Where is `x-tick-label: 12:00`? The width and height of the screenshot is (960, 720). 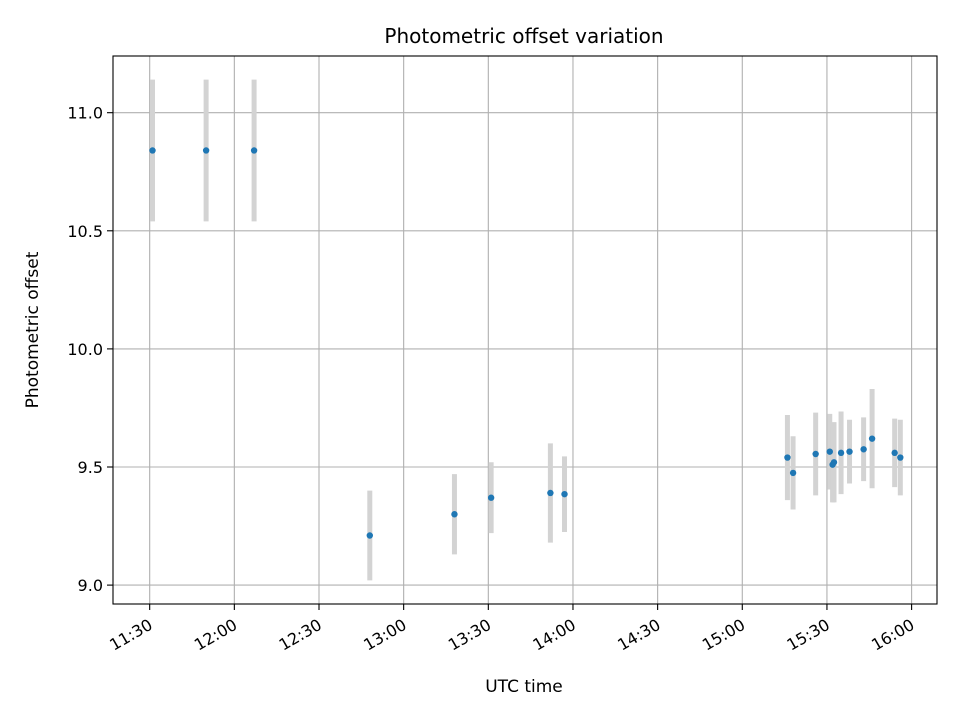
x-tick-label: 12:00 is located at coordinates (215, 635).